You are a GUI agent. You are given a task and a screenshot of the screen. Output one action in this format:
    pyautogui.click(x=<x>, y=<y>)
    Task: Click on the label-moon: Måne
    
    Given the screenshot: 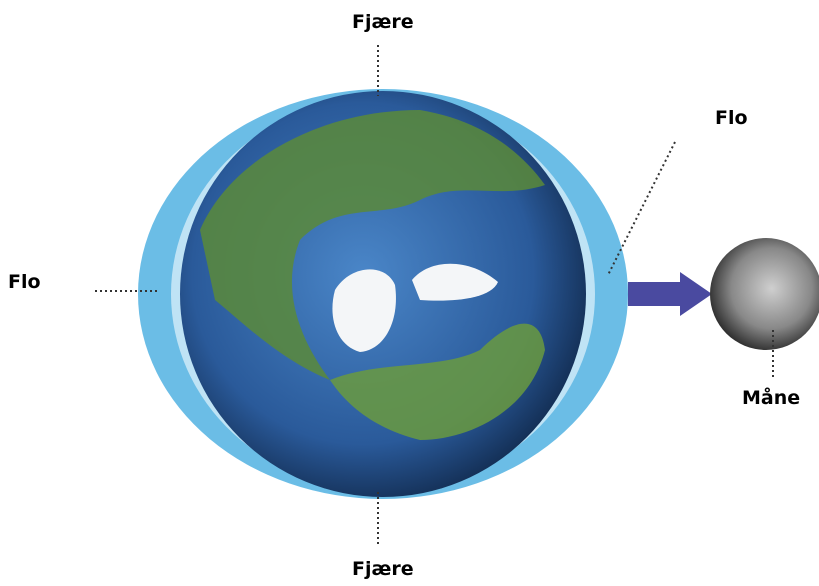 What is the action you would take?
    pyautogui.click(x=771, y=397)
    